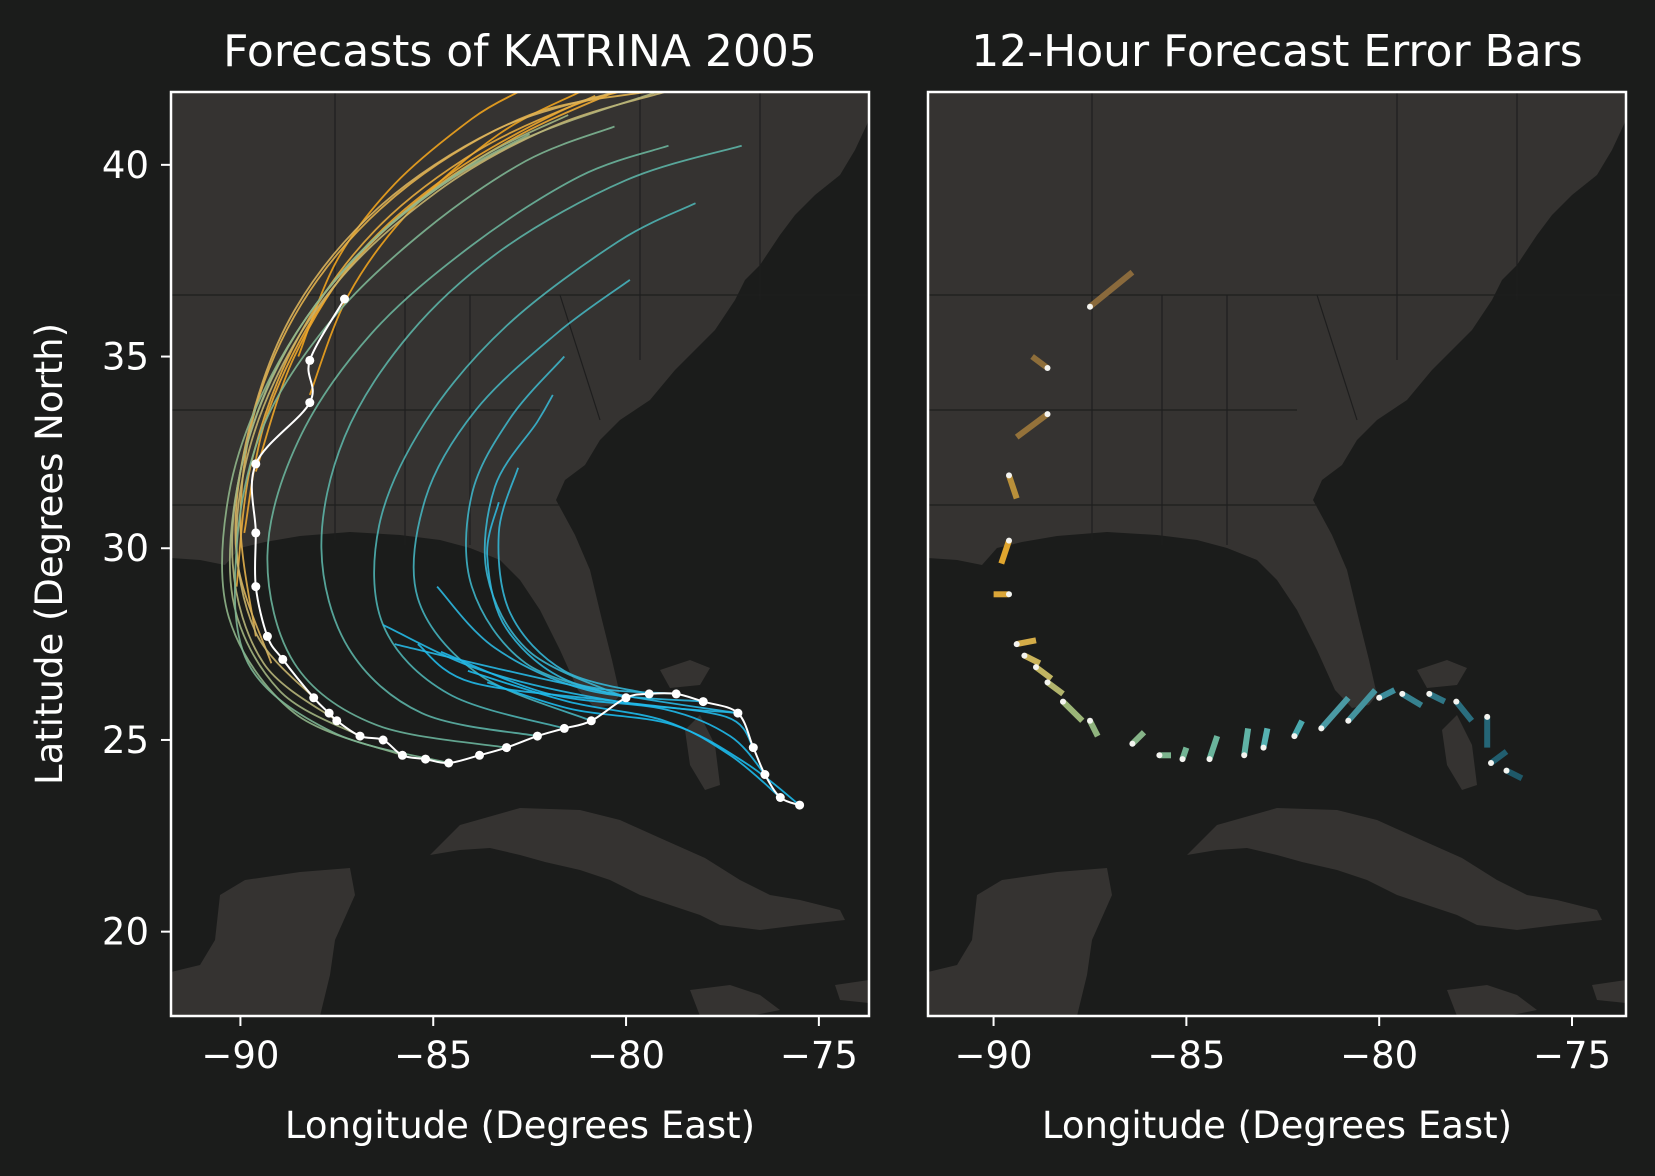 The width and height of the screenshot is (1655, 1176). Describe the element at coordinates (263, 942) in the screenshot. I see `yucatan-landmass` at that location.